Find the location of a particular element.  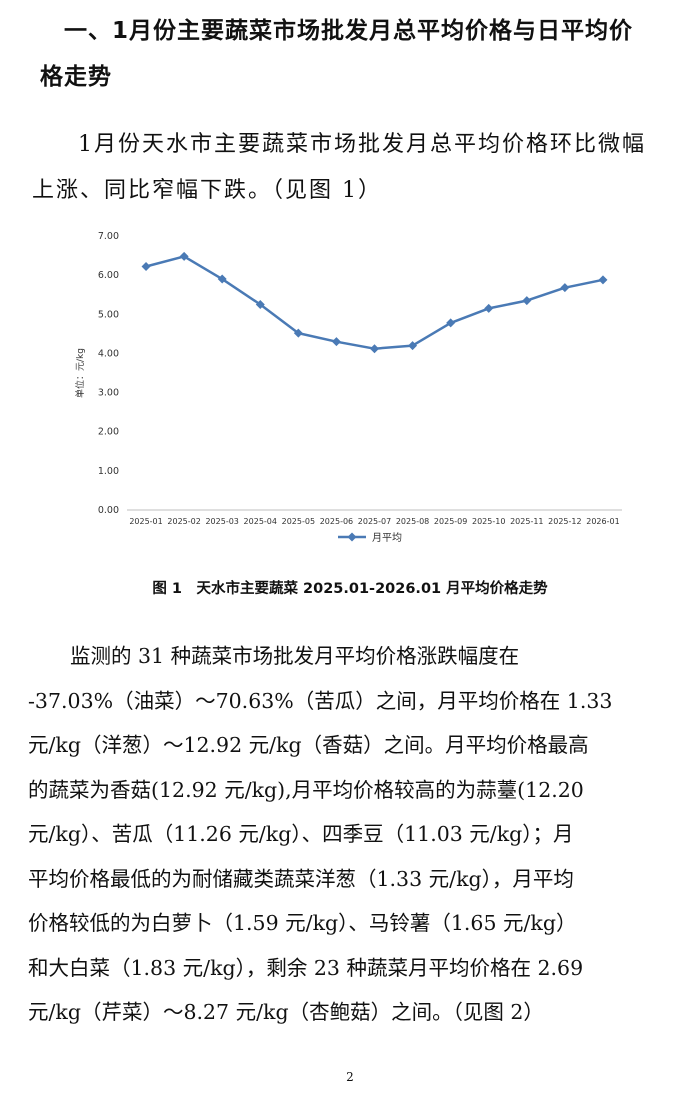

y-tick-label: 1.00 is located at coordinates (108, 471).